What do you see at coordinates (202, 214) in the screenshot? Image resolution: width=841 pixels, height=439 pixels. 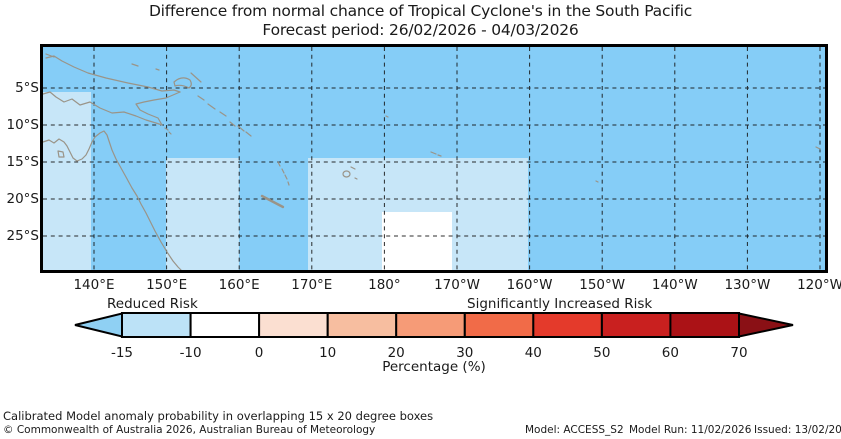 I see `reduced-box-coralsea` at bounding box center [202, 214].